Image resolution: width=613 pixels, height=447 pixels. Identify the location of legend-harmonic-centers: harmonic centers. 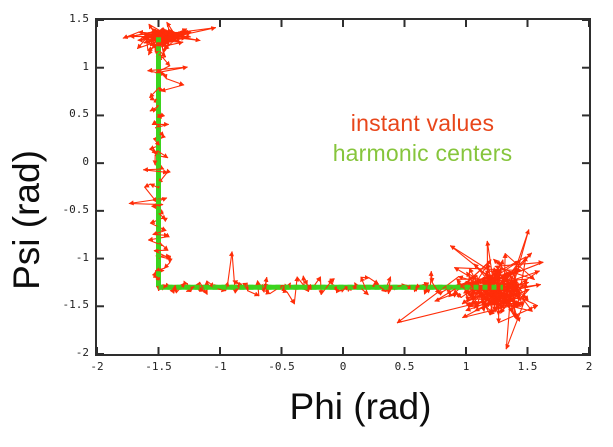
(422, 153).